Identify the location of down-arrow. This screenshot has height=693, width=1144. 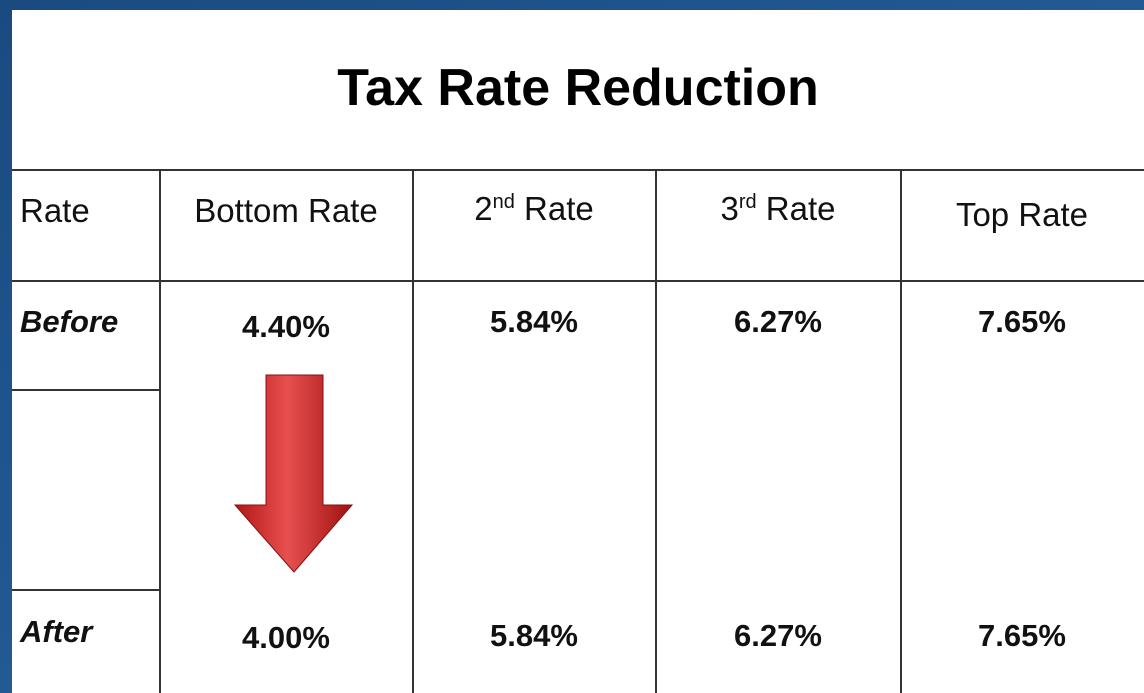
(293, 473).